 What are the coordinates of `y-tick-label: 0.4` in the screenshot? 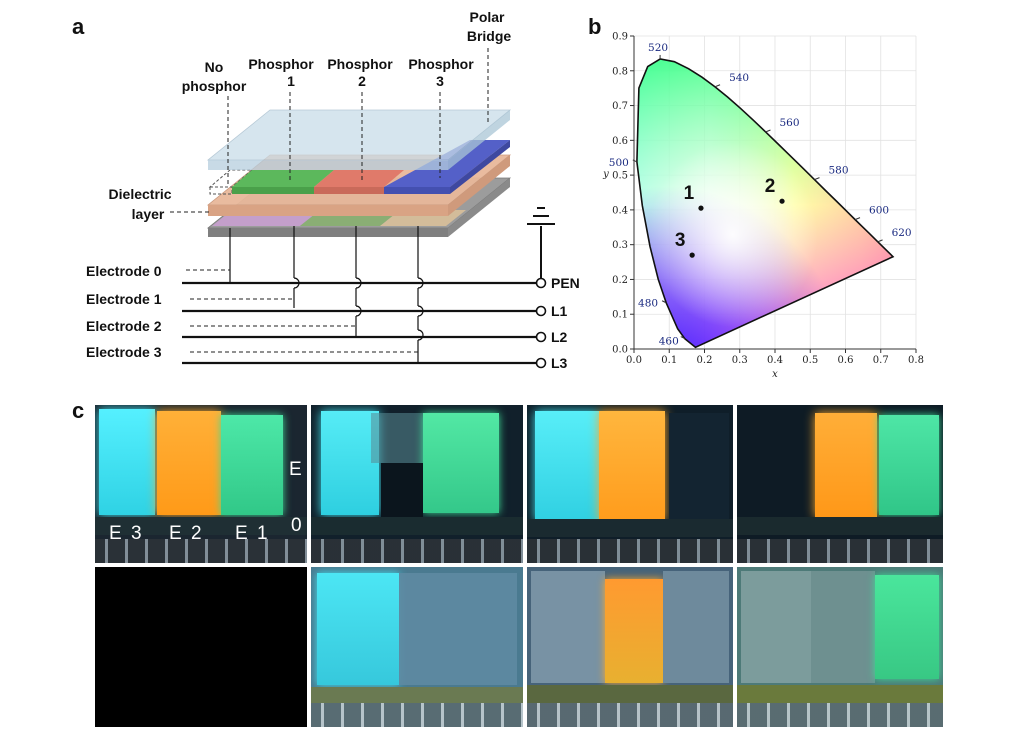 It's located at (620, 210).